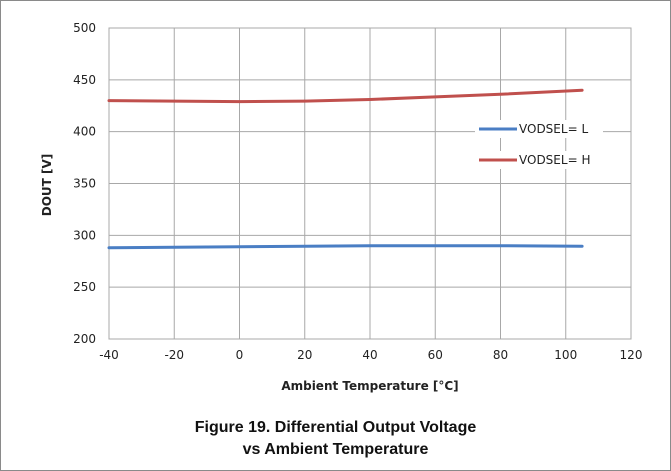  What do you see at coordinates (345, 96) in the screenshot?
I see `series-line-vodsel-h` at bounding box center [345, 96].